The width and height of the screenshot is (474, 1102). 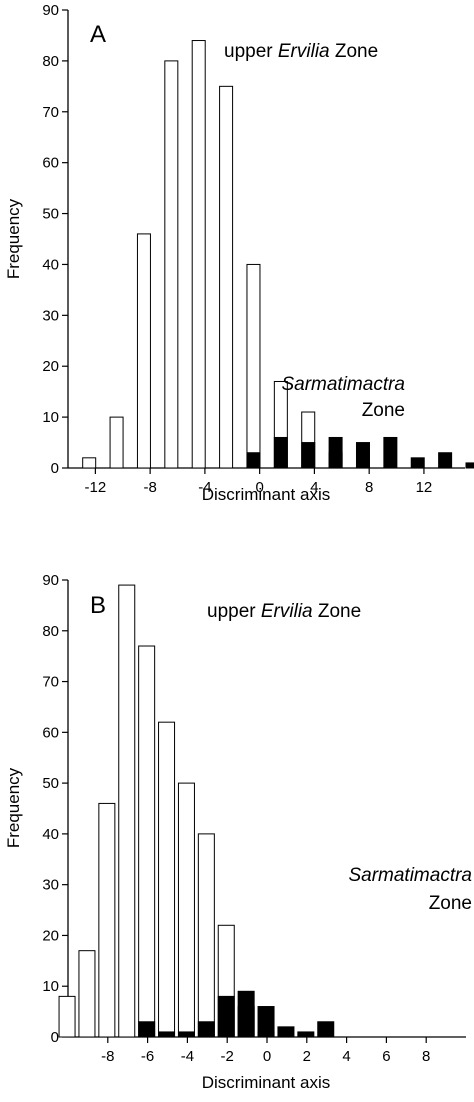 I want to click on x-tick-label: -12, so click(x=96, y=487).